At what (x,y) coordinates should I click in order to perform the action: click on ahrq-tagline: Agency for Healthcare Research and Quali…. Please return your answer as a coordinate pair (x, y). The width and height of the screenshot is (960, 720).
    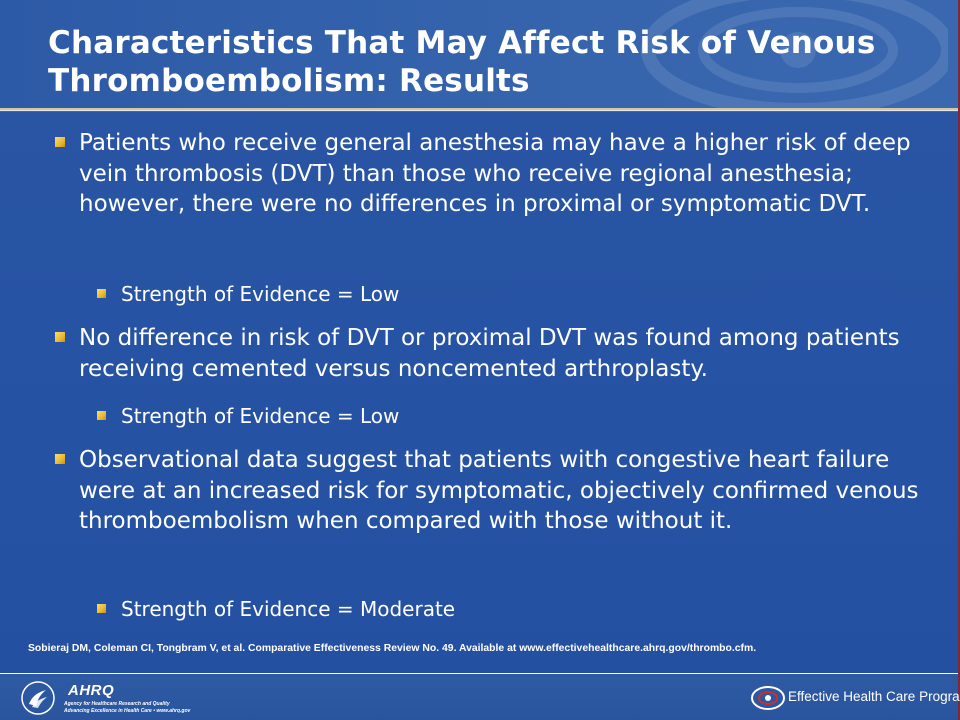
    Looking at the image, I should click on (117, 704).